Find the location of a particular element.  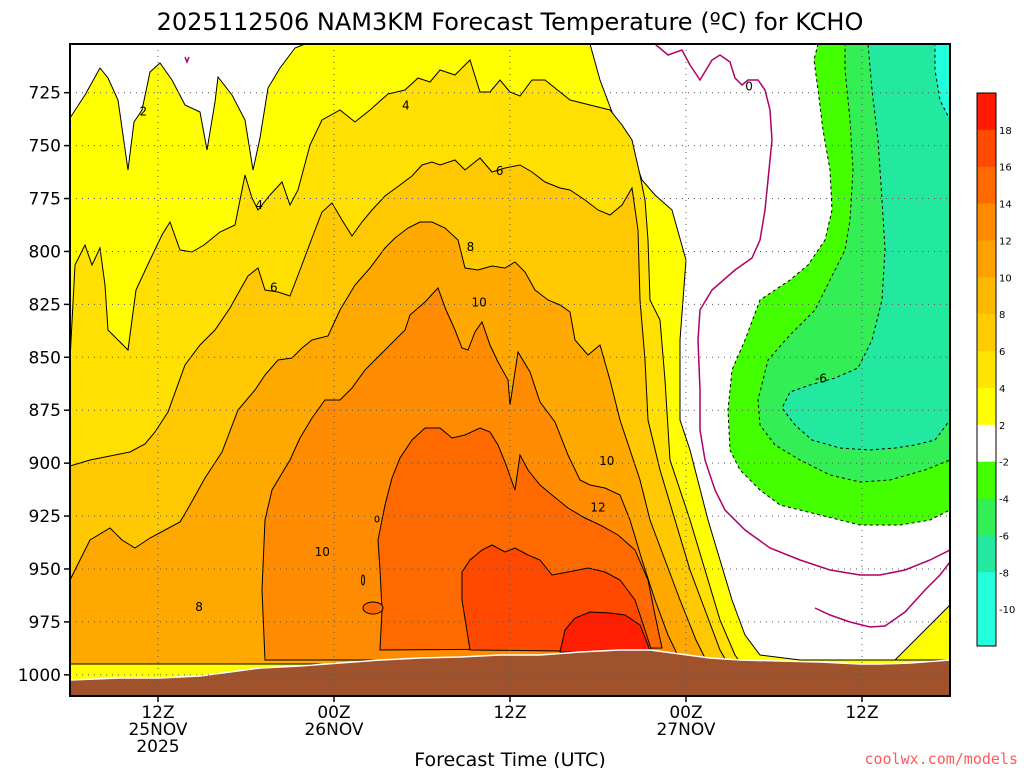

band-minus6-minus8 is located at coordinates (865, 247).